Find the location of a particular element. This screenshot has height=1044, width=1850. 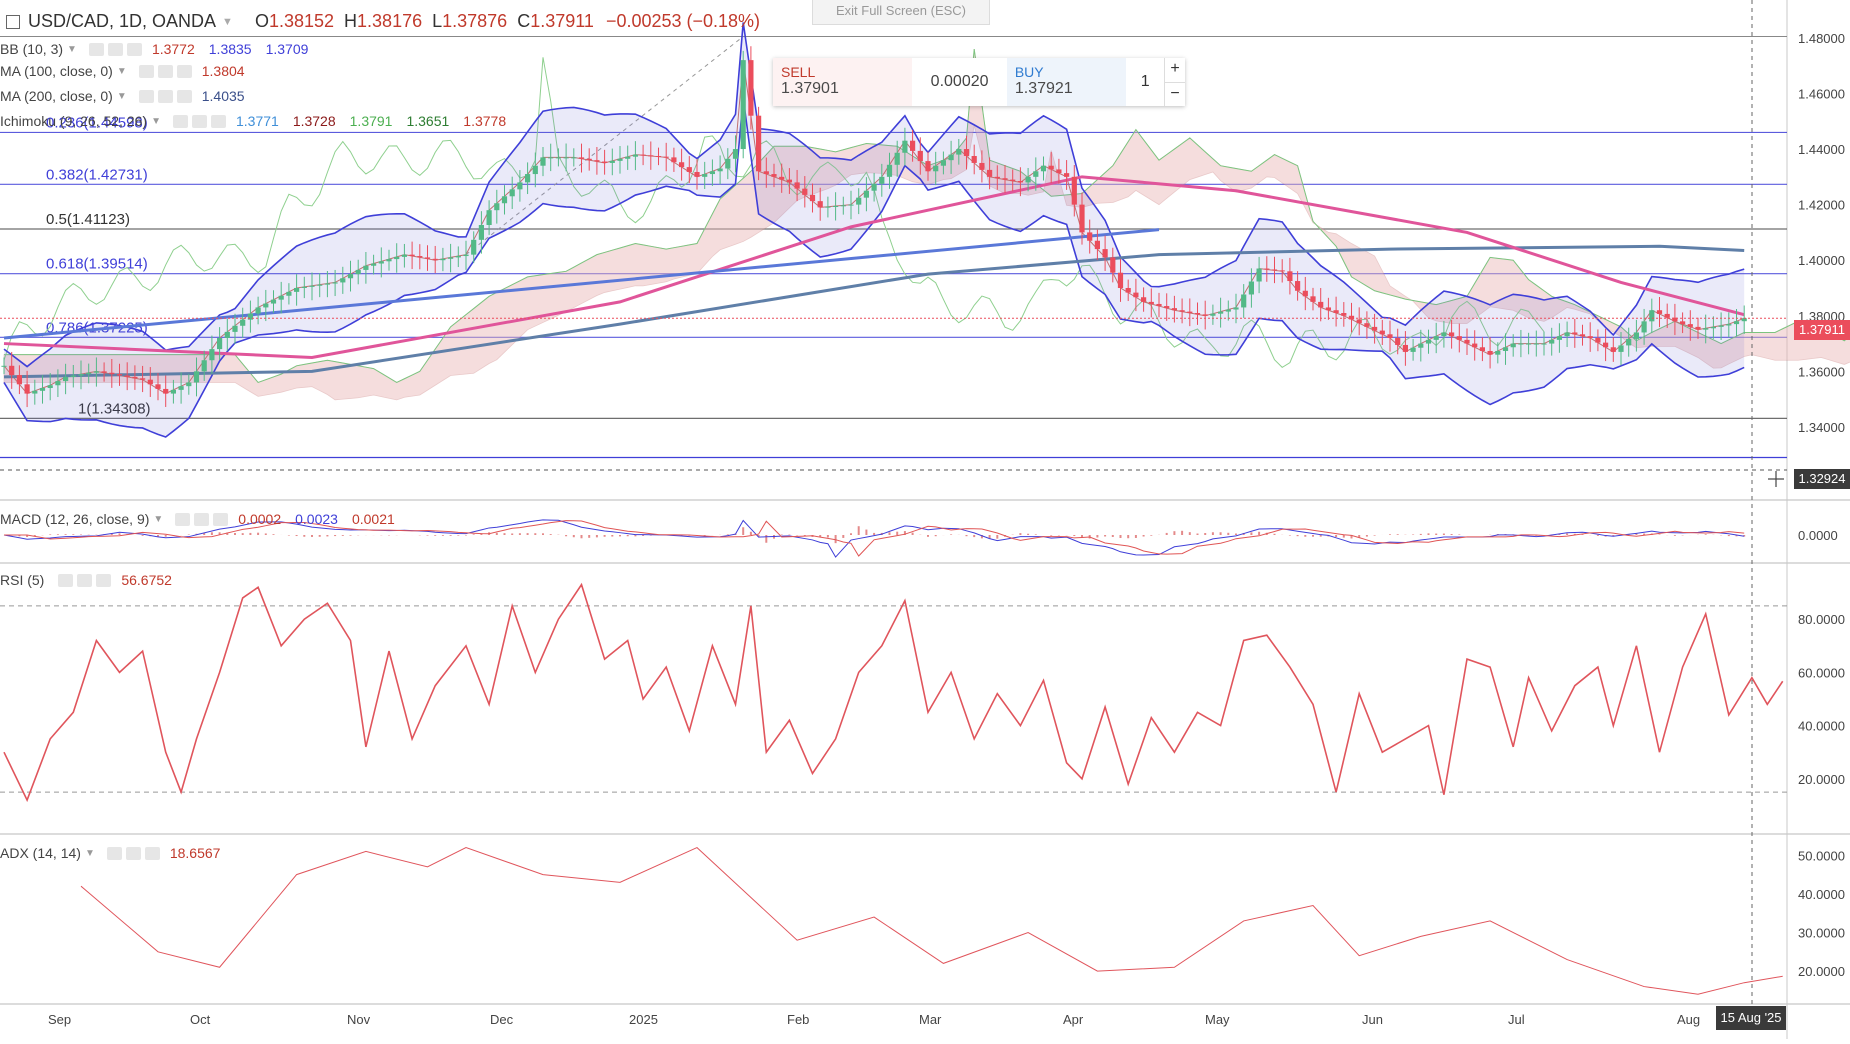

time-axis-label: Jun is located at coordinates (1372, 1019).